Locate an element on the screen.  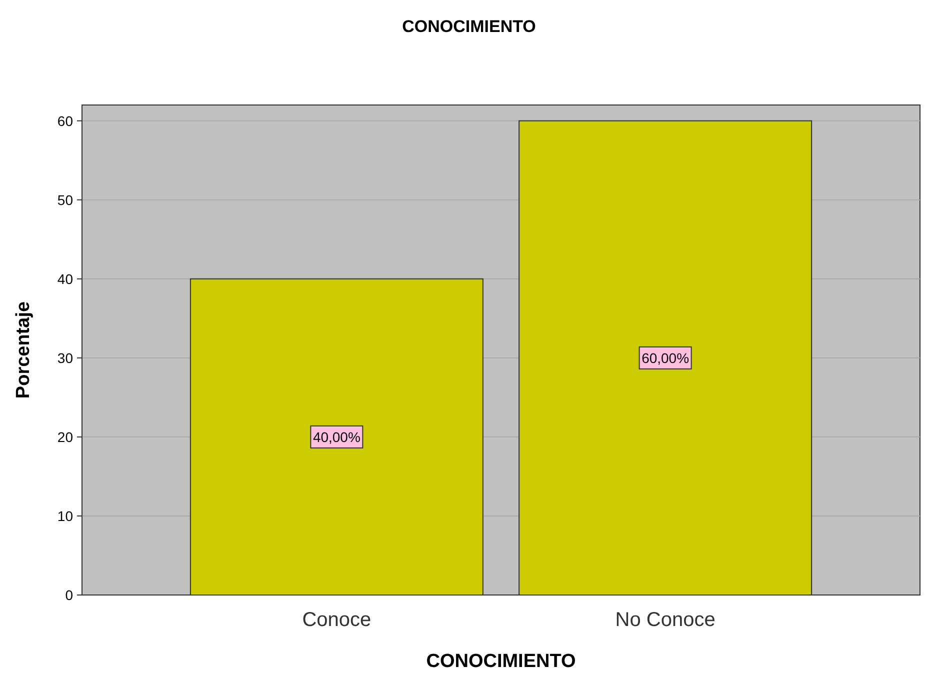
data-label: 40,00% is located at coordinates (336, 436).